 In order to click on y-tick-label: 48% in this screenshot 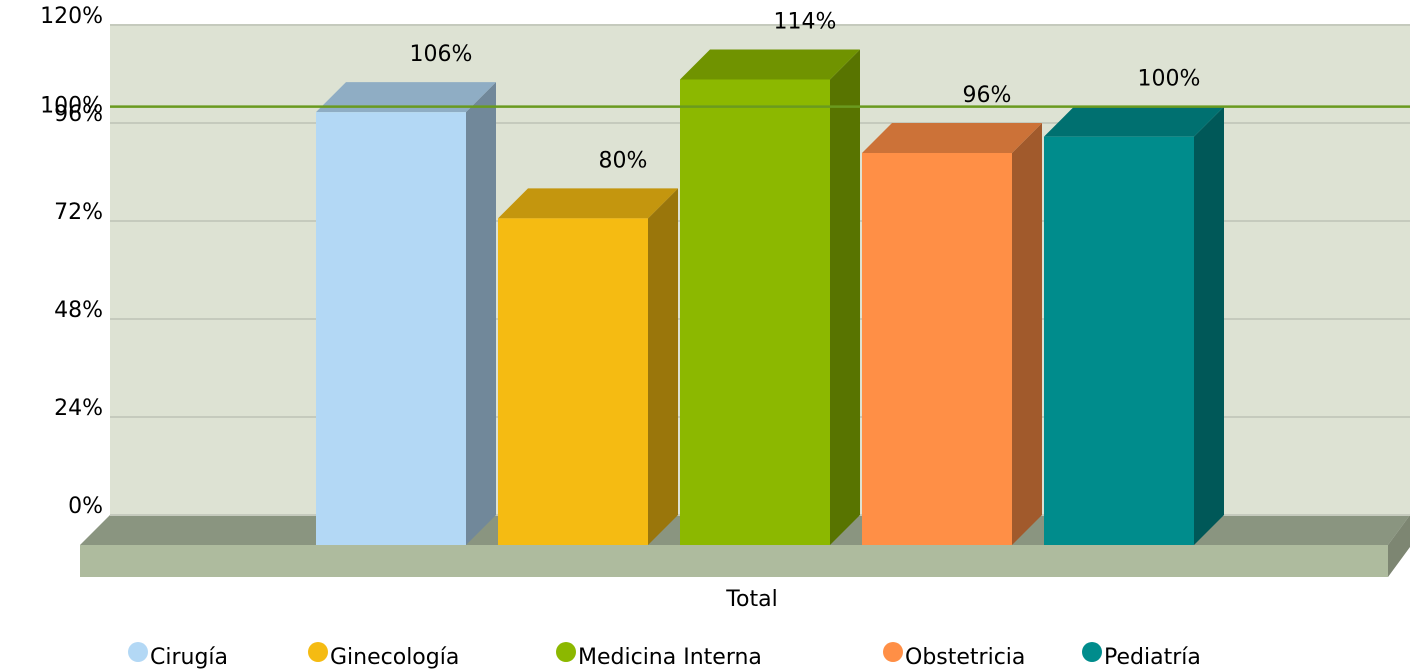, I will do `click(78, 310)`.